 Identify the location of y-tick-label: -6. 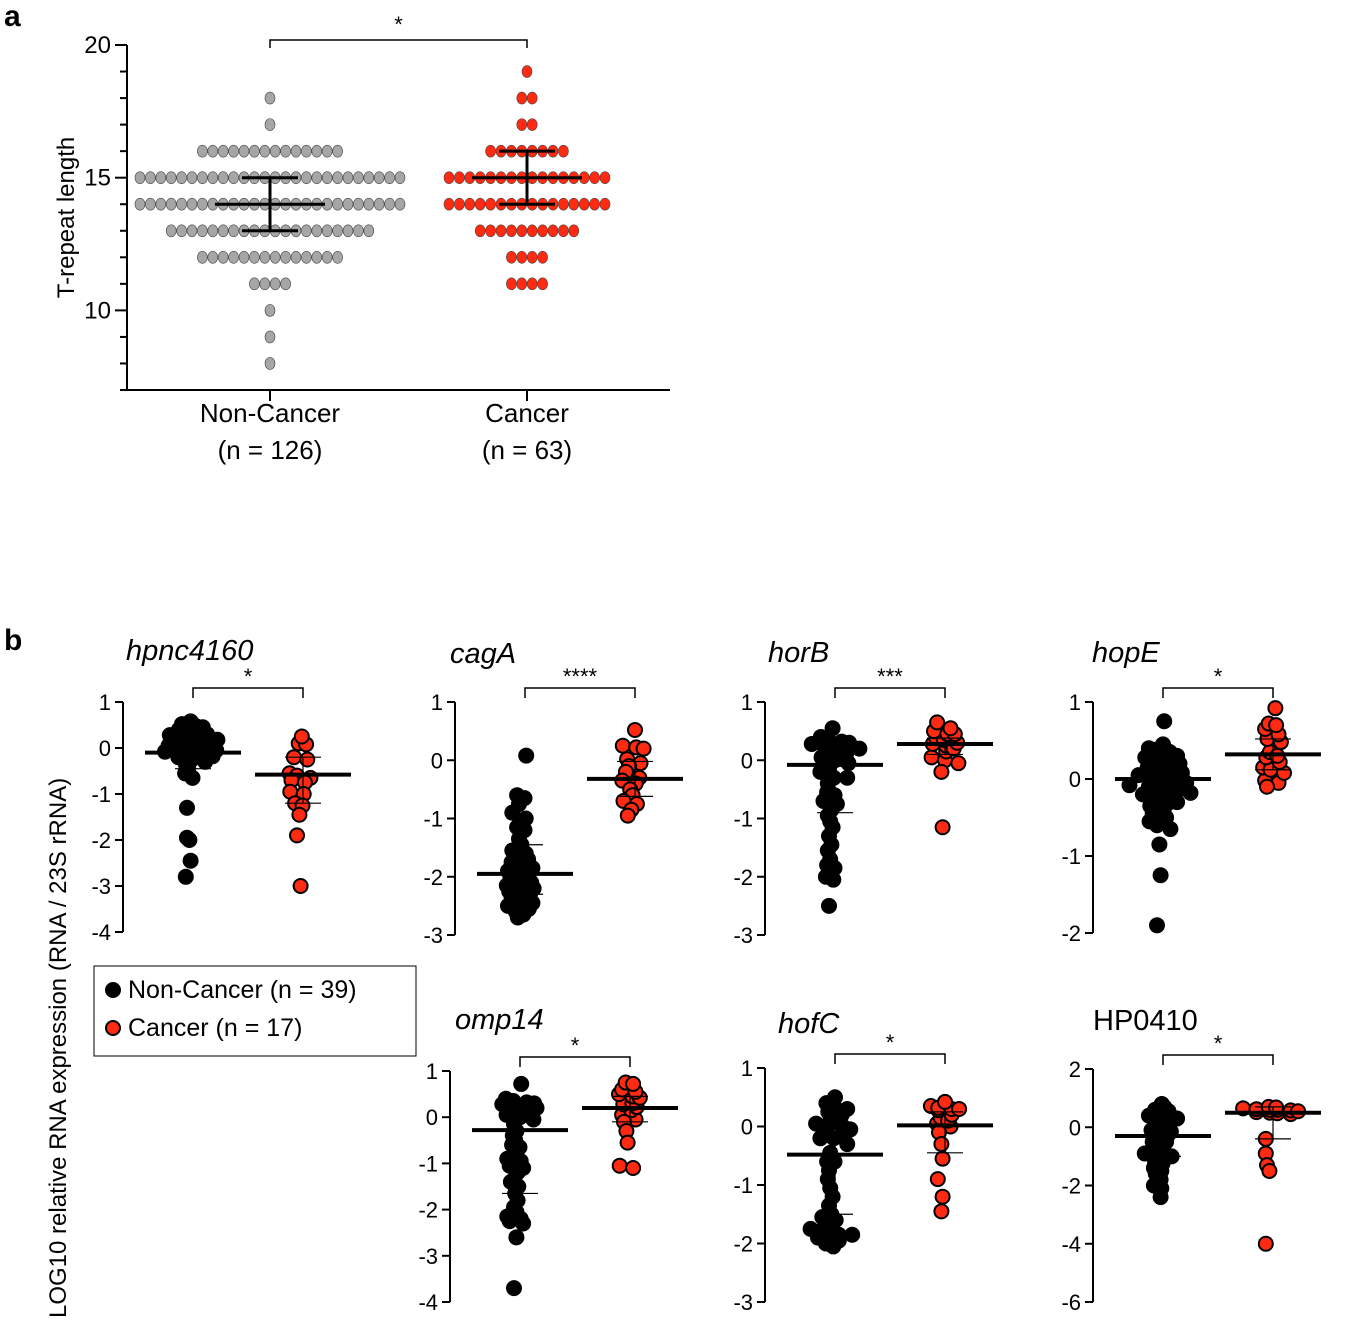
(1071, 1302).